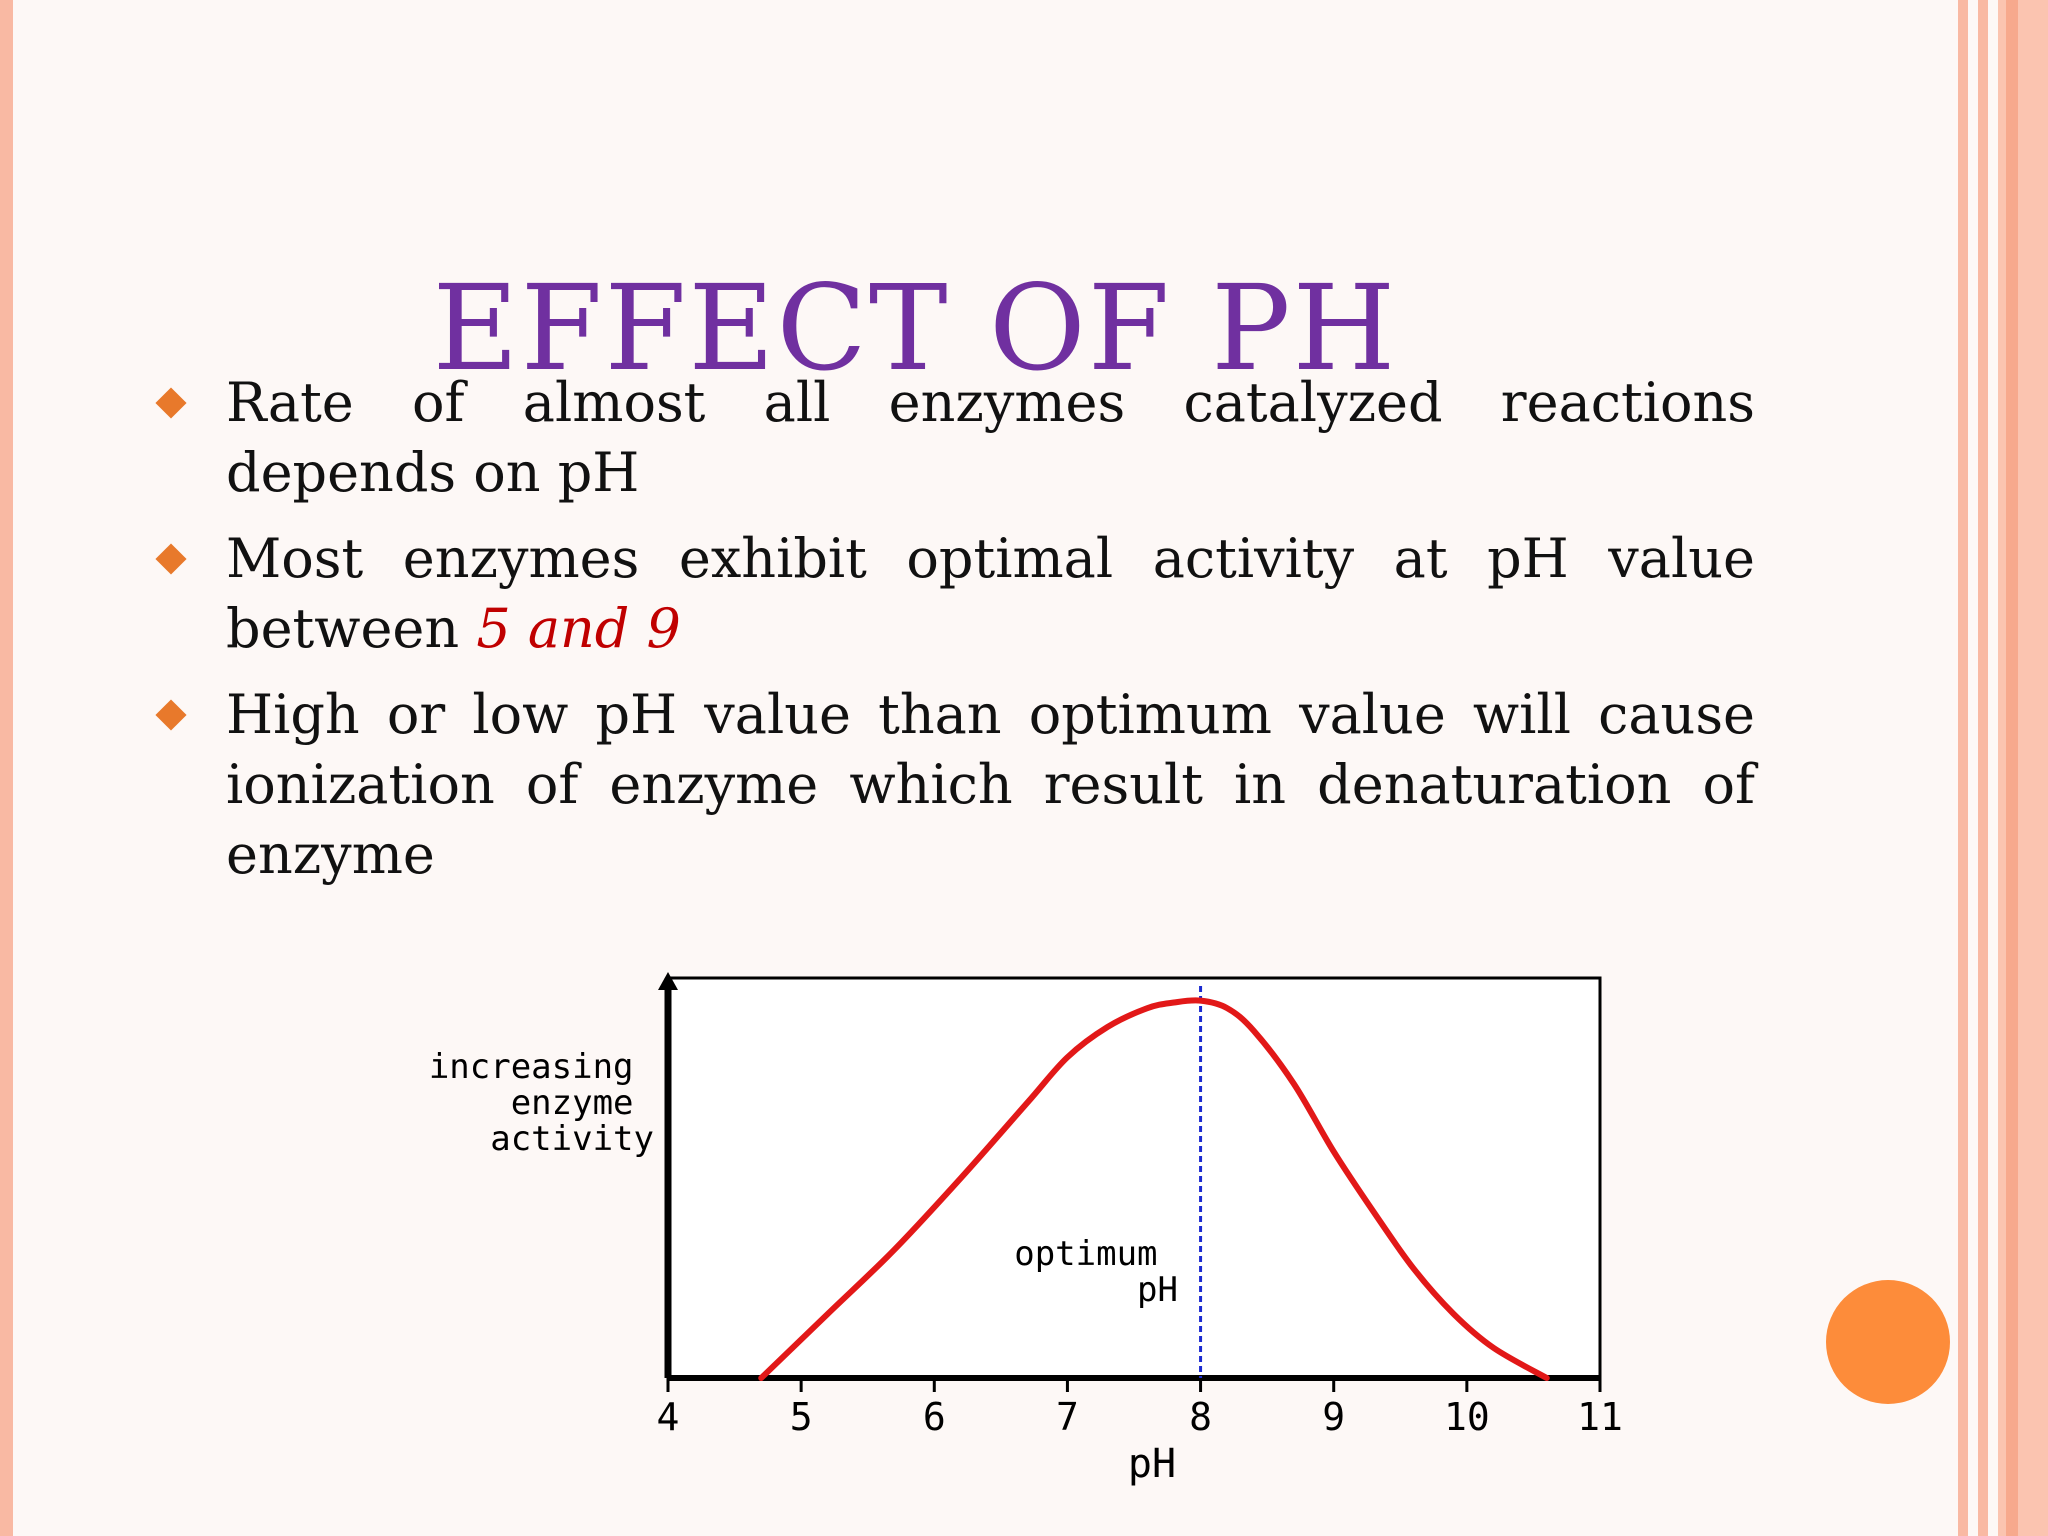  What do you see at coordinates (1157, 1290) in the screenshot?
I see `annotation-line: pH` at bounding box center [1157, 1290].